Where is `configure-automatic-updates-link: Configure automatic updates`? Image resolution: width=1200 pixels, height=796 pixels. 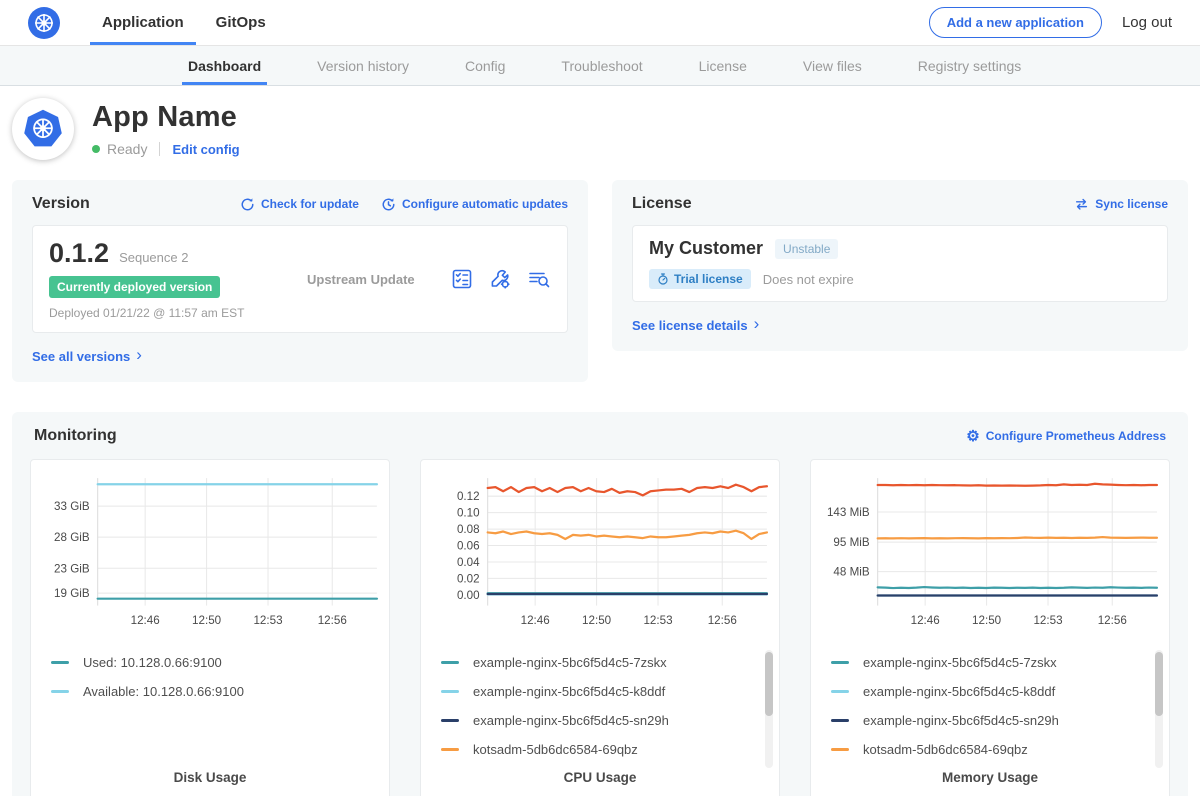 configure-automatic-updates-link: Configure automatic updates is located at coordinates (474, 204).